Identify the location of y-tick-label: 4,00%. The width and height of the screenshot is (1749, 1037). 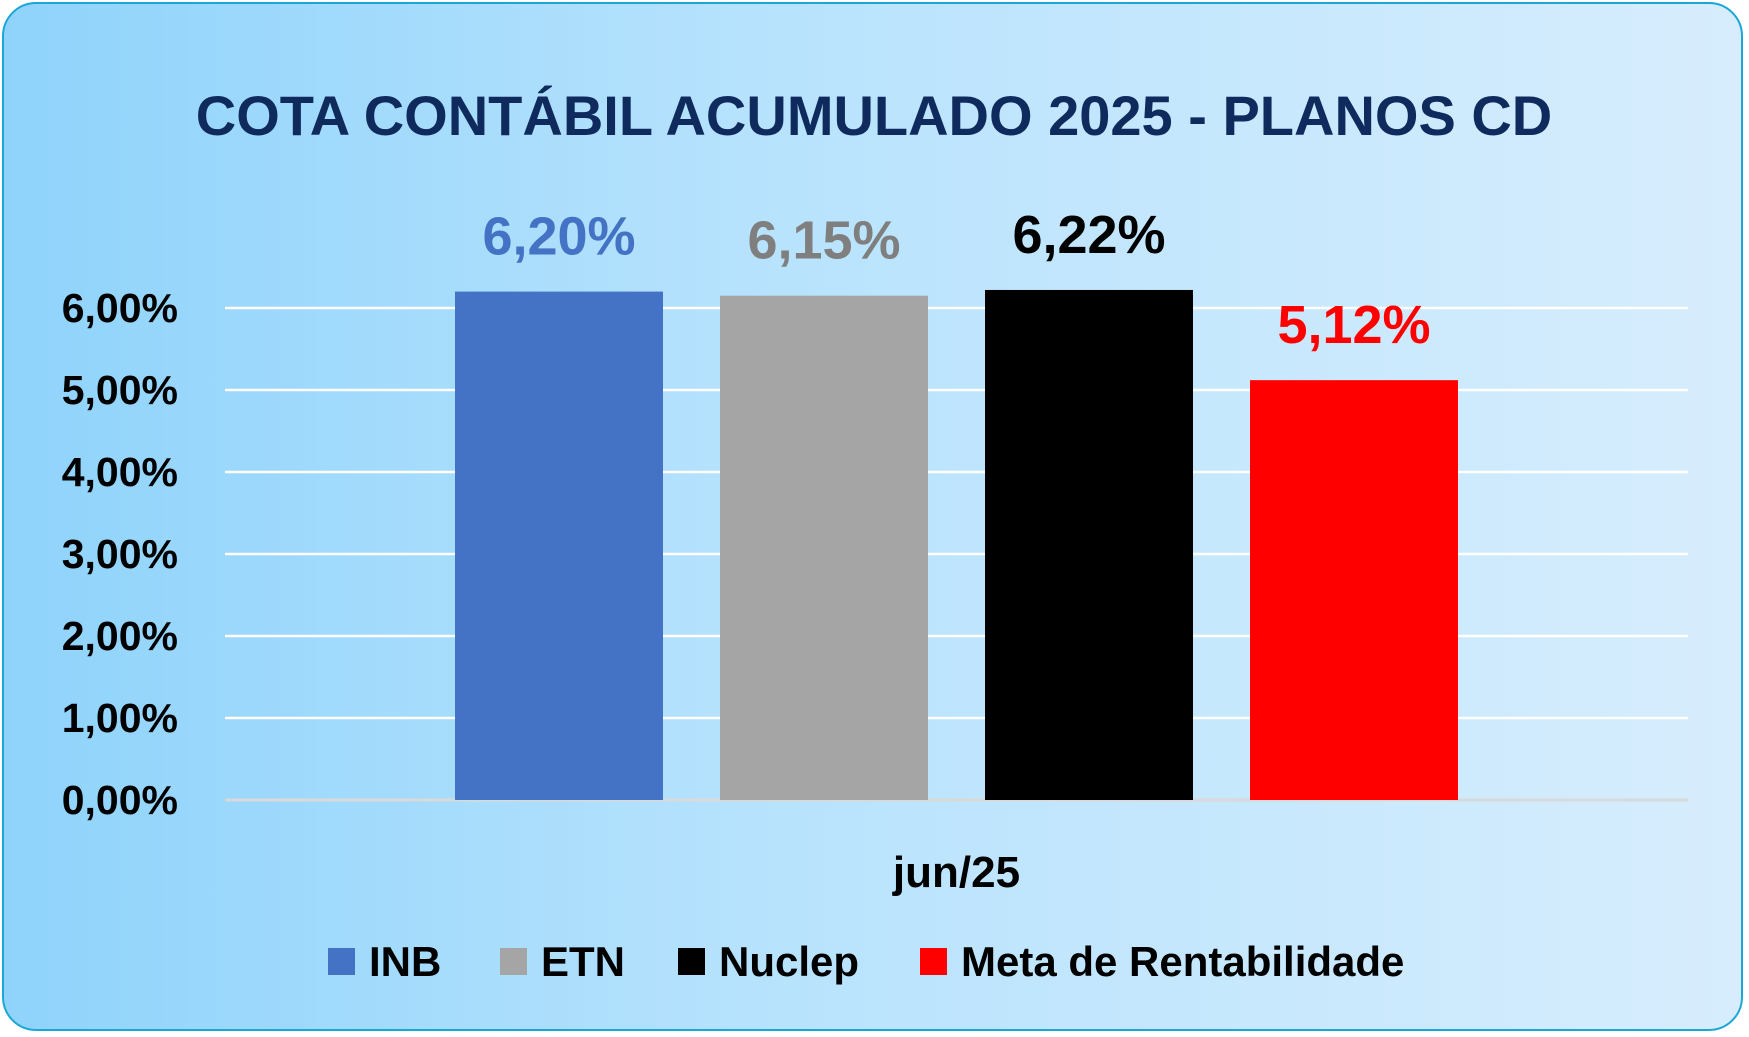
(120, 472).